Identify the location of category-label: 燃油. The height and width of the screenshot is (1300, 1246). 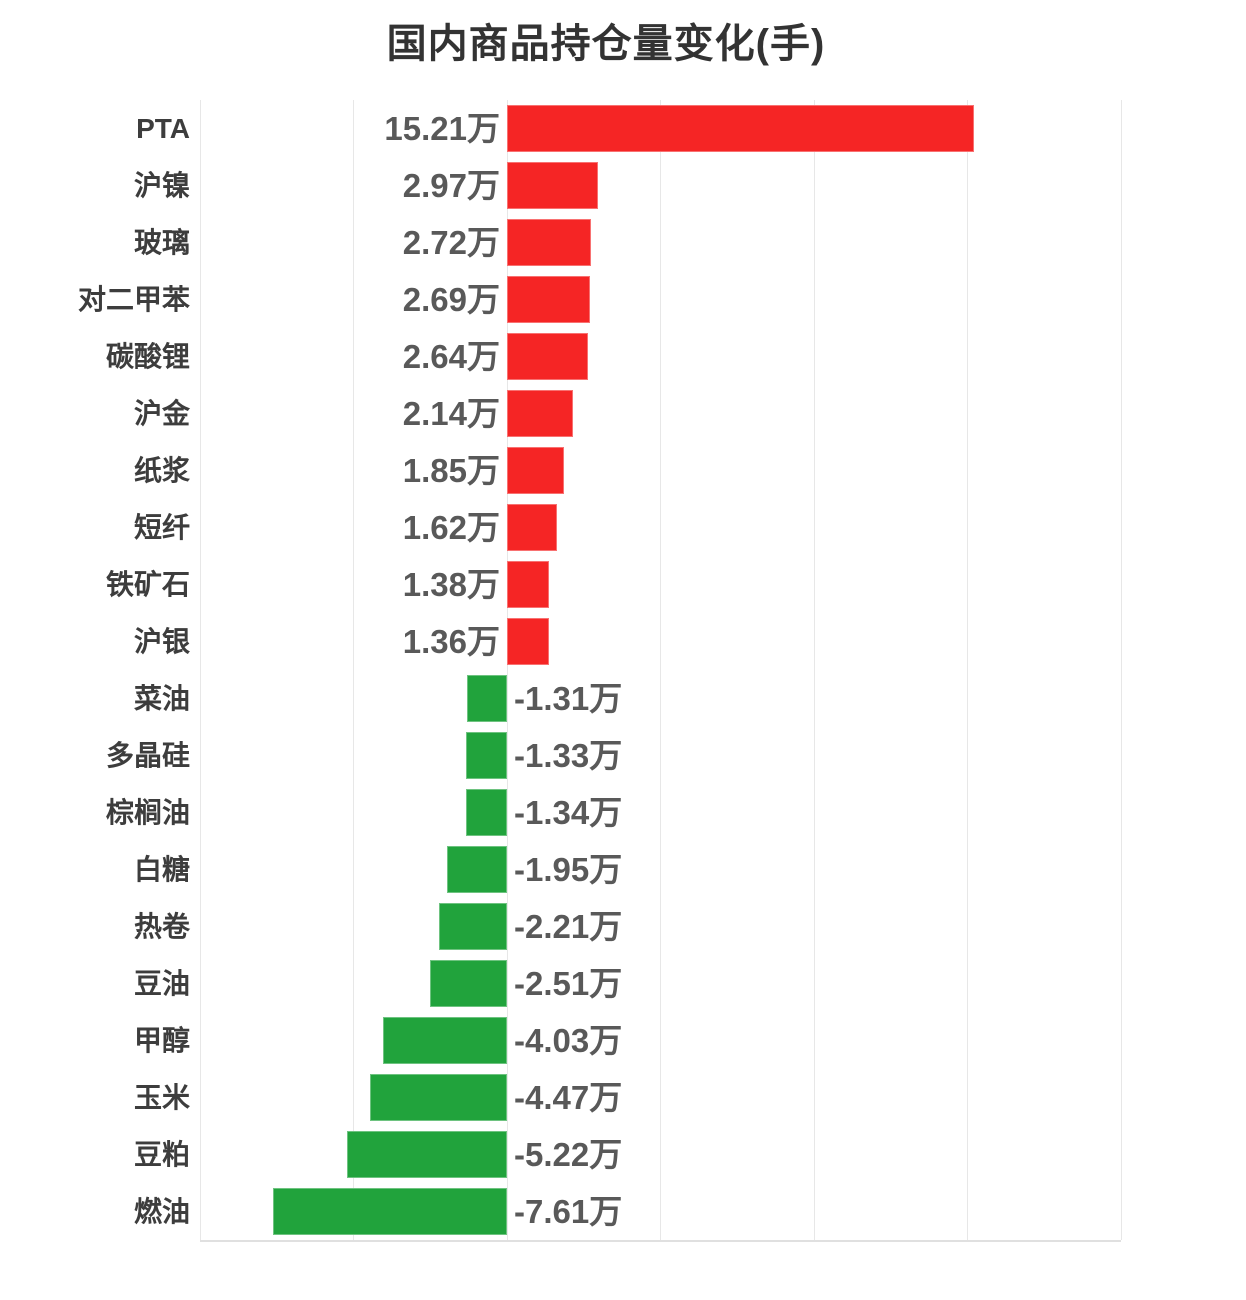
(161, 1211).